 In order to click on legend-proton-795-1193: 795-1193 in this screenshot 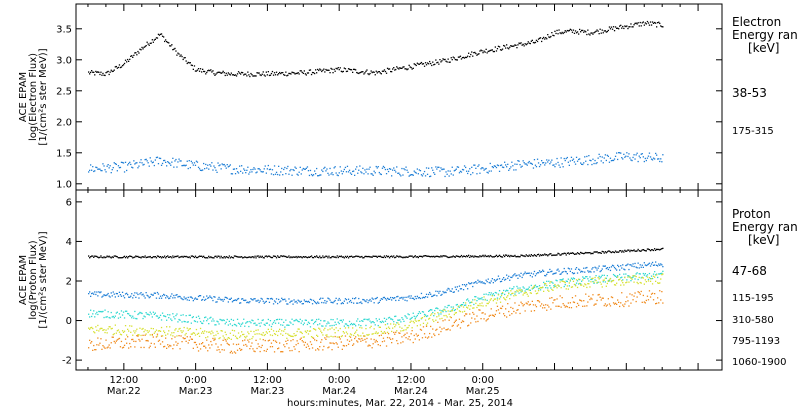, I will do `click(756, 341)`.